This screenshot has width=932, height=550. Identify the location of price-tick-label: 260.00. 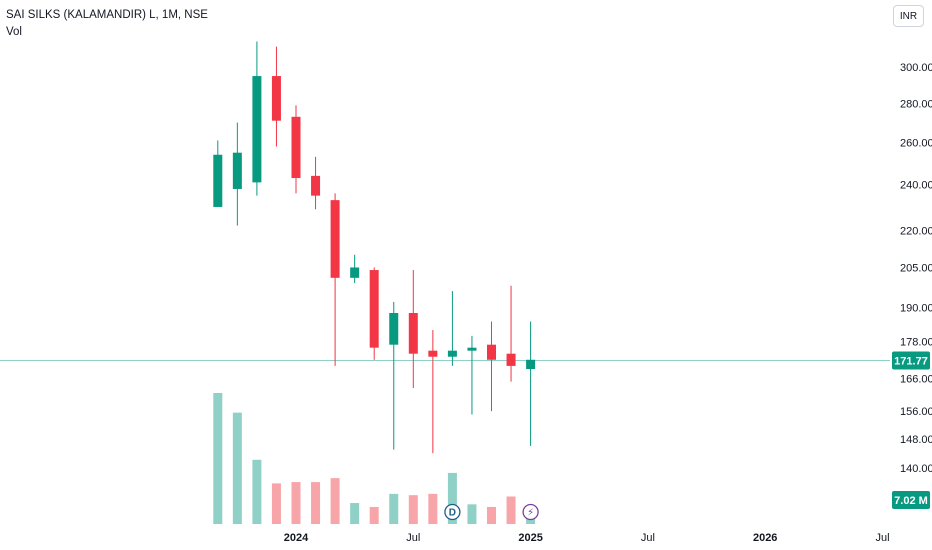
(916, 143).